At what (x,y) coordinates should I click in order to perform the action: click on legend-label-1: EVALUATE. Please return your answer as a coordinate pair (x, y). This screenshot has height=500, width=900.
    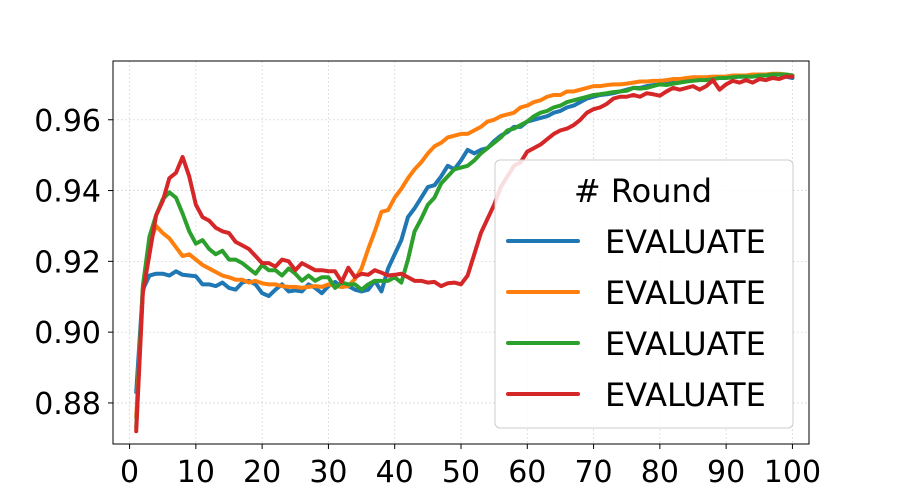
    Looking at the image, I should click on (685, 242).